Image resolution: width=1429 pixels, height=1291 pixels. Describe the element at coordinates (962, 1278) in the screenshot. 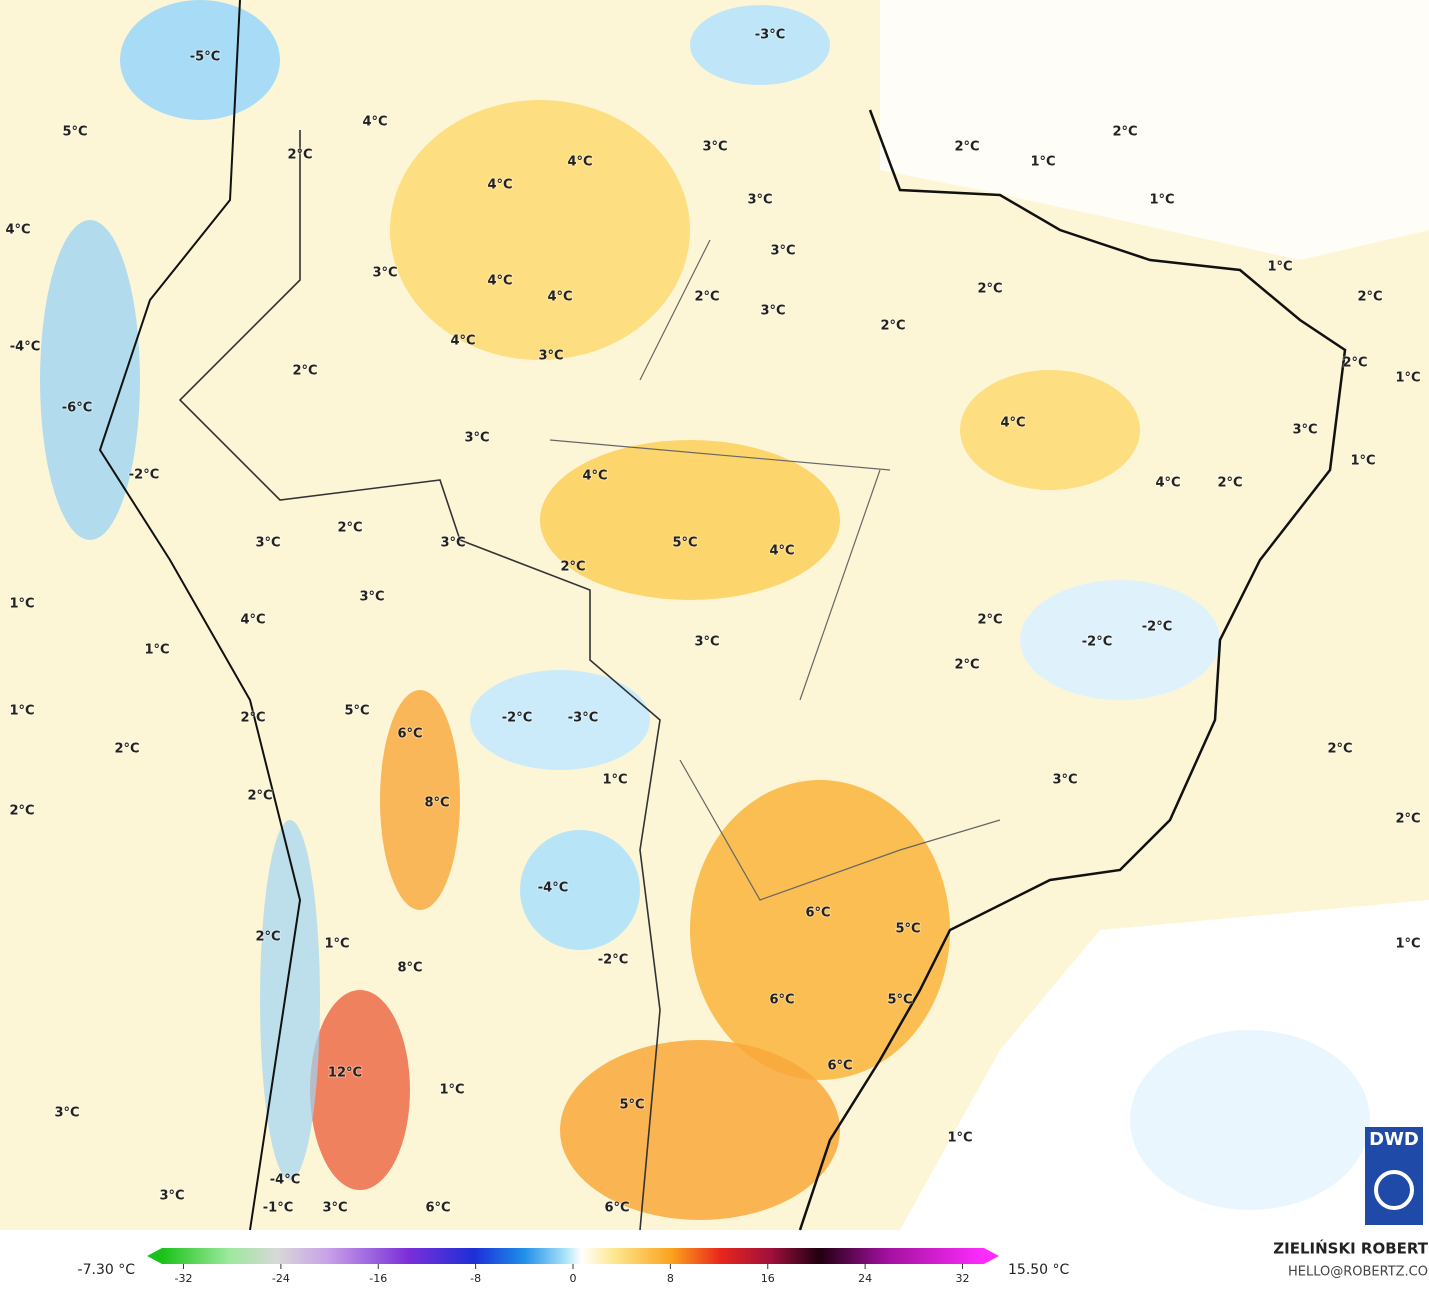

I see `colorbar-tick-label: 32` at that location.